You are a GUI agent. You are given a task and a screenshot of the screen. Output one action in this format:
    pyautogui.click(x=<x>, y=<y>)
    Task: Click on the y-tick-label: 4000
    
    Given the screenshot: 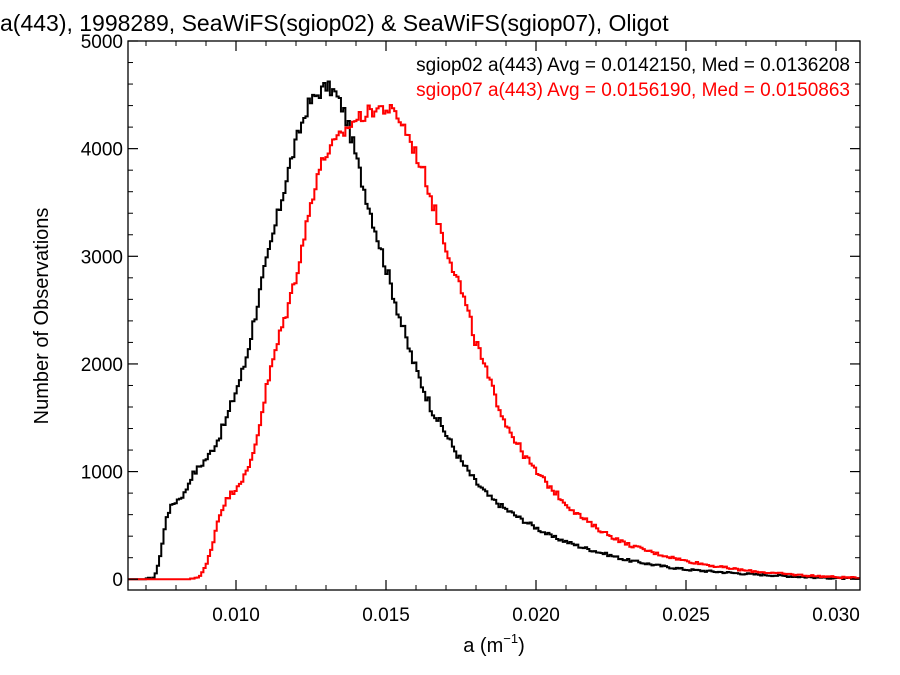 What is the action you would take?
    pyautogui.click(x=102, y=150)
    